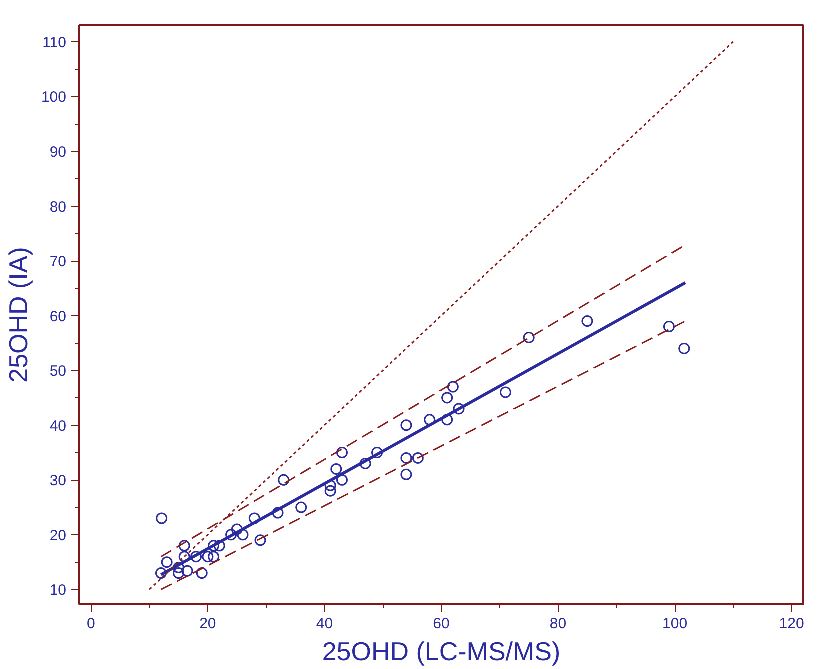 Image resolution: width=818 pixels, height=669 pixels. I want to click on x-tick-label: 80, so click(558, 624).